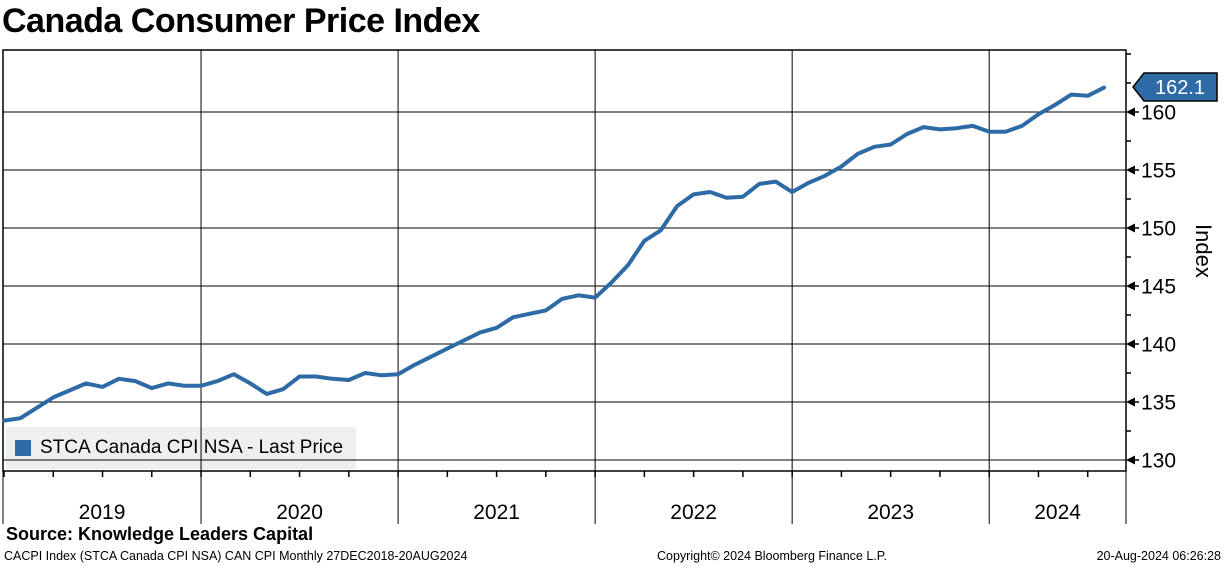 The width and height of the screenshot is (1224, 566). I want to click on copyright-text: Copyright© 2024 Bloomberg Finance L.P., so click(772, 556).